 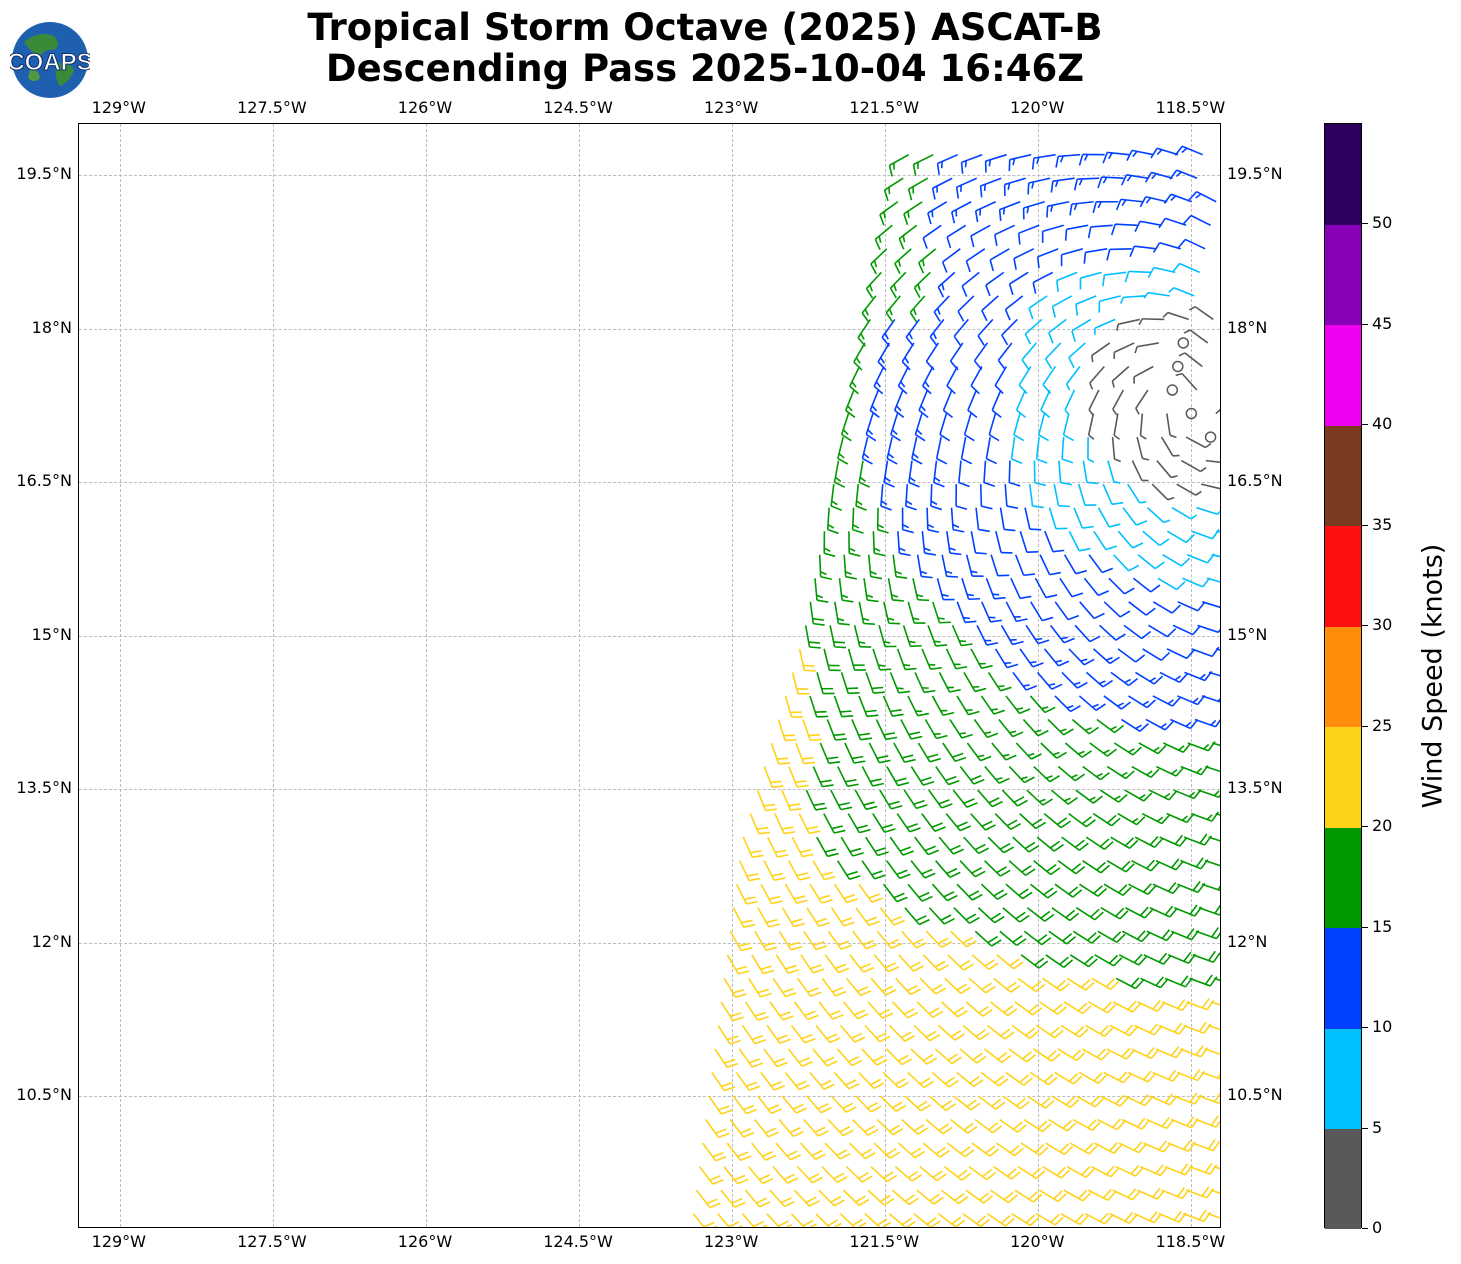 What do you see at coordinates (1343, 1079) in the screenshot?
I see `colorbar-segment` at bounding box center [1343, 1079].